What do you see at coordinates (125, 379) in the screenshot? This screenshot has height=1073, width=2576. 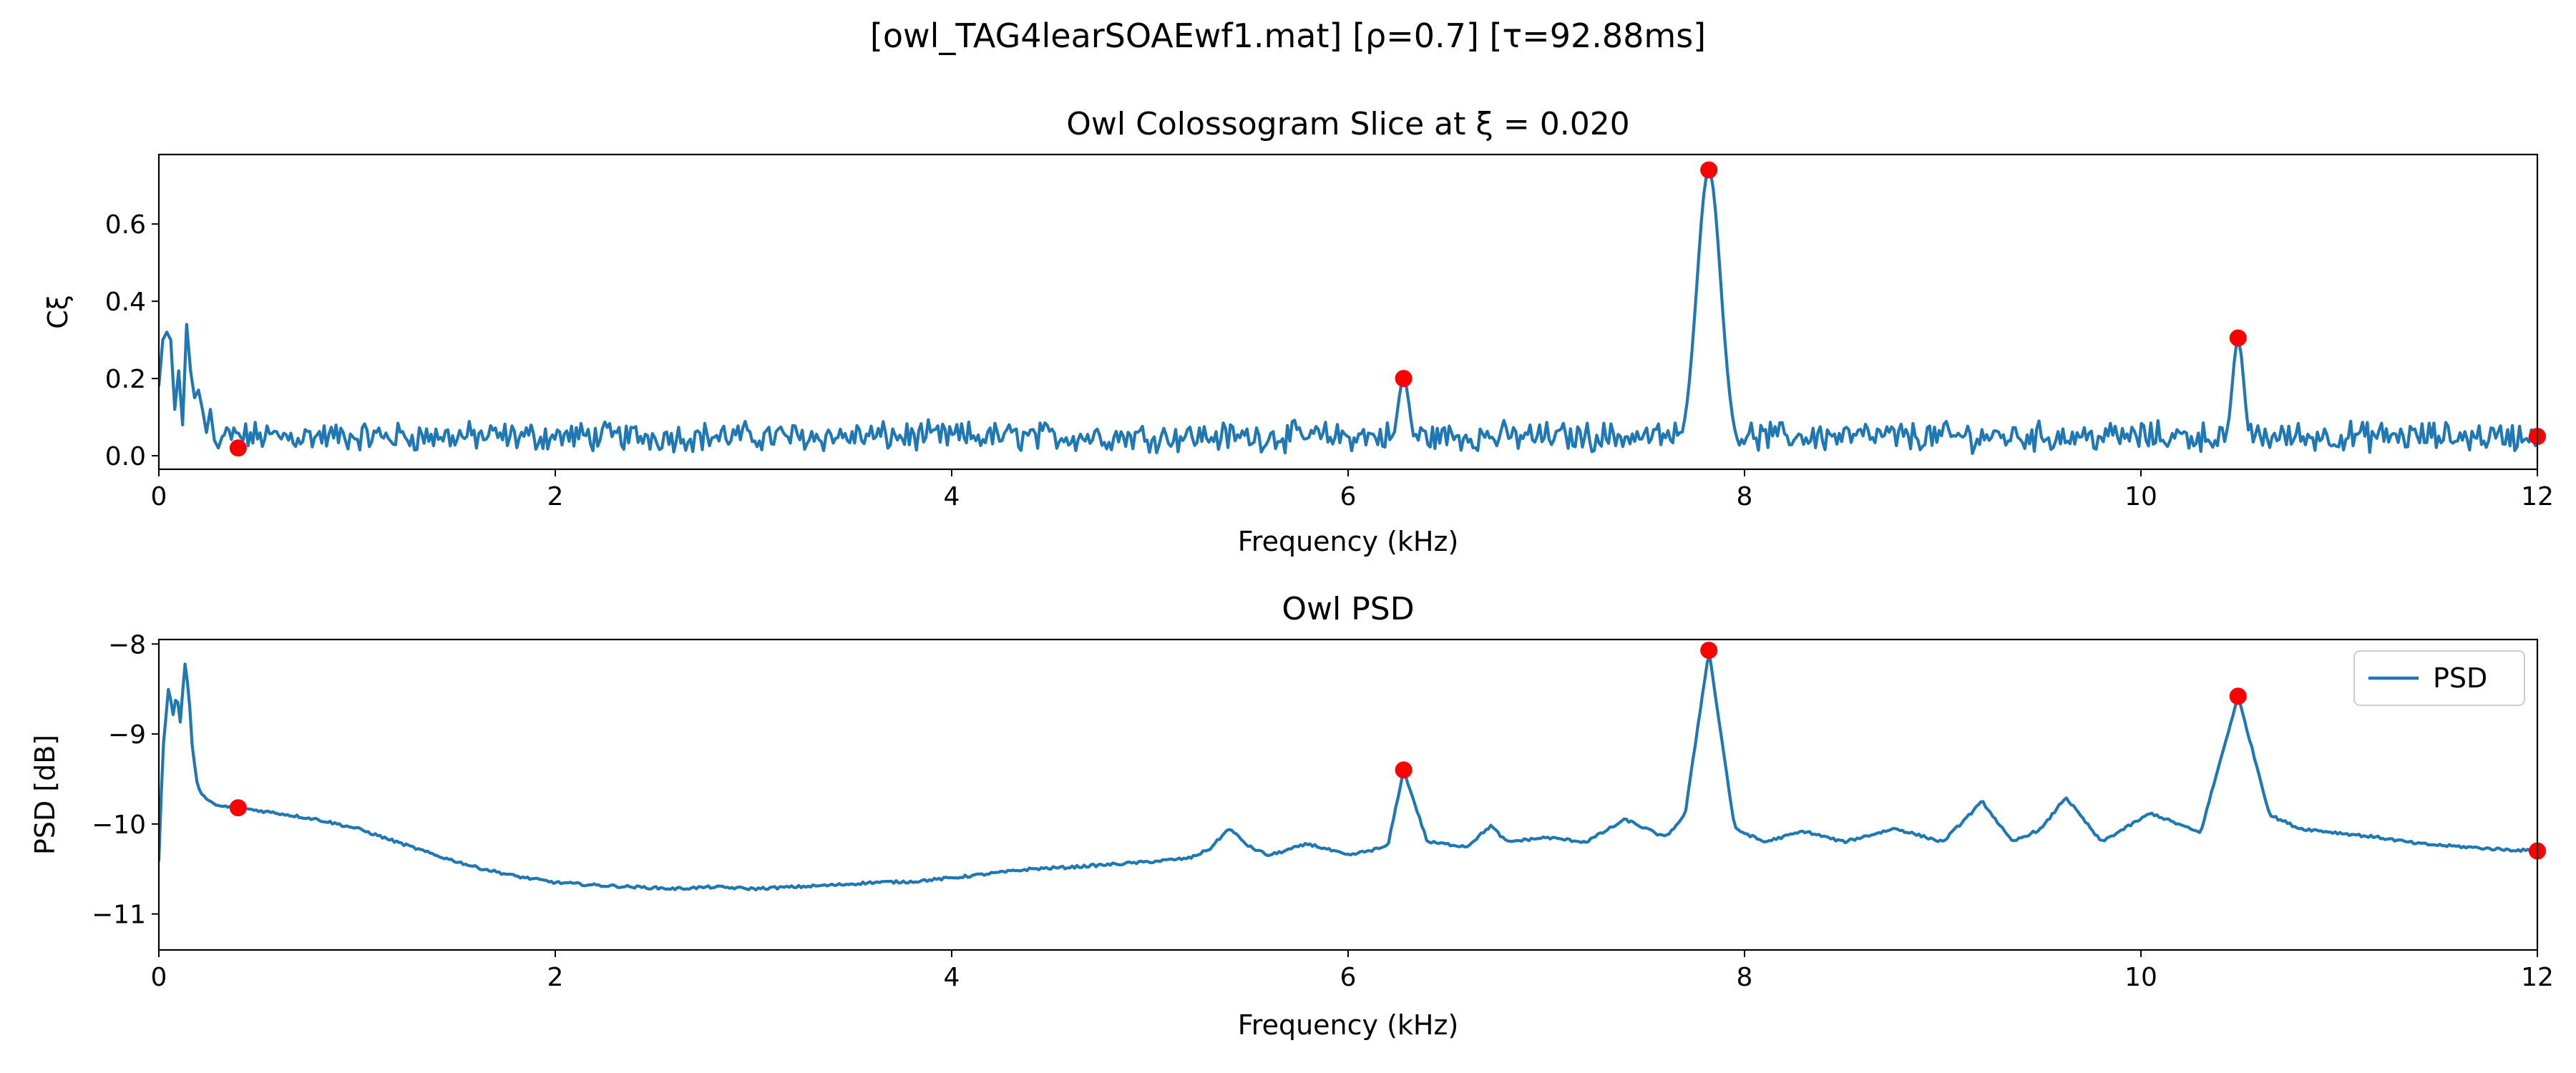 I see `colossogram-slice-y-tick-label: 0.2` at bounding box center [125, 379].